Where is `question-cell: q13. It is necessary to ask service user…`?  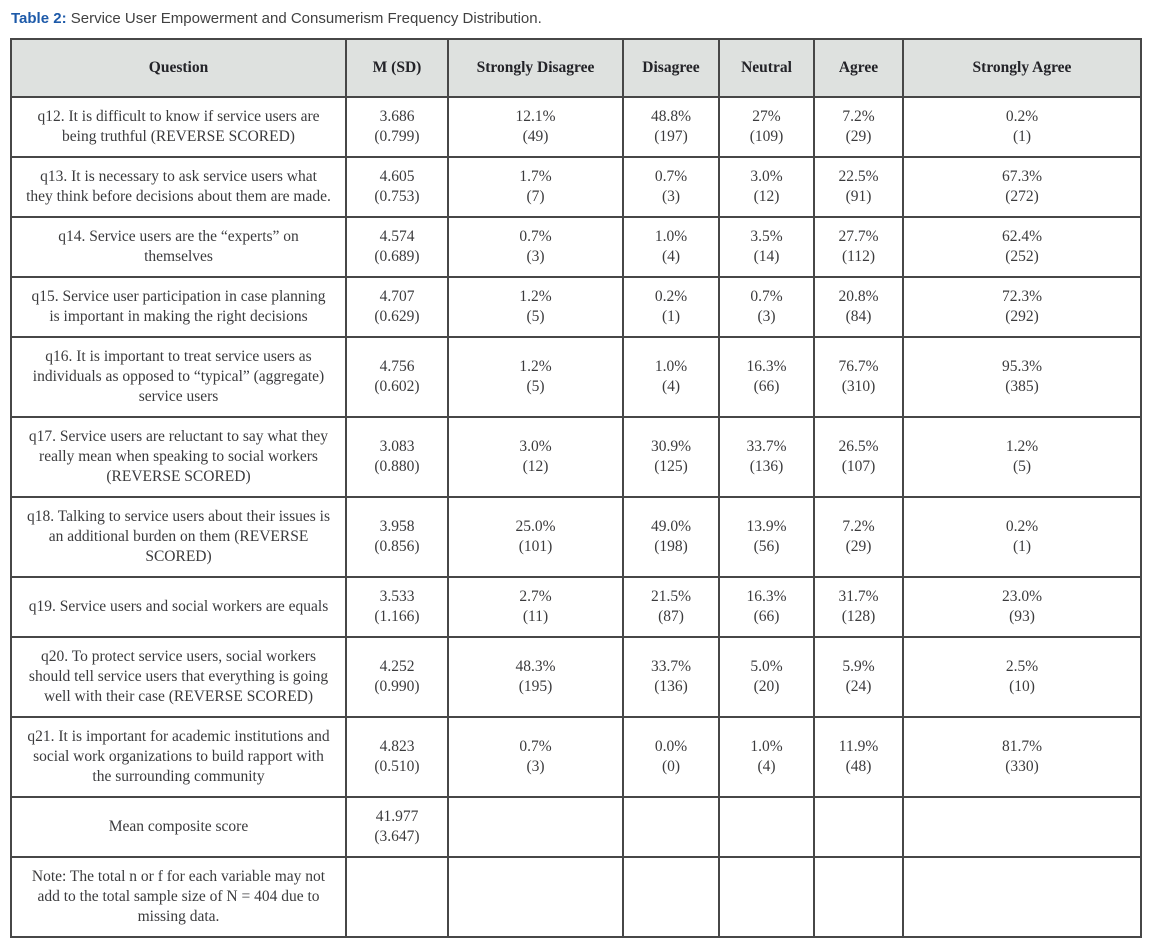 question-cell: q13. It is necessary to ask service user… is located at coordinates (178, 187).